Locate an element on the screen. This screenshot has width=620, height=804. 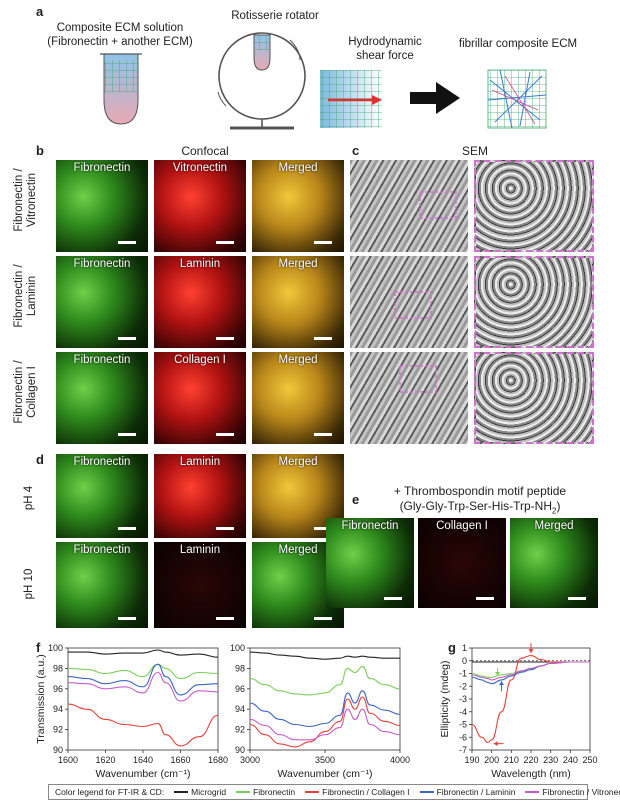
row-label-ph10: pH 10 is located at coordinates (29, 584).